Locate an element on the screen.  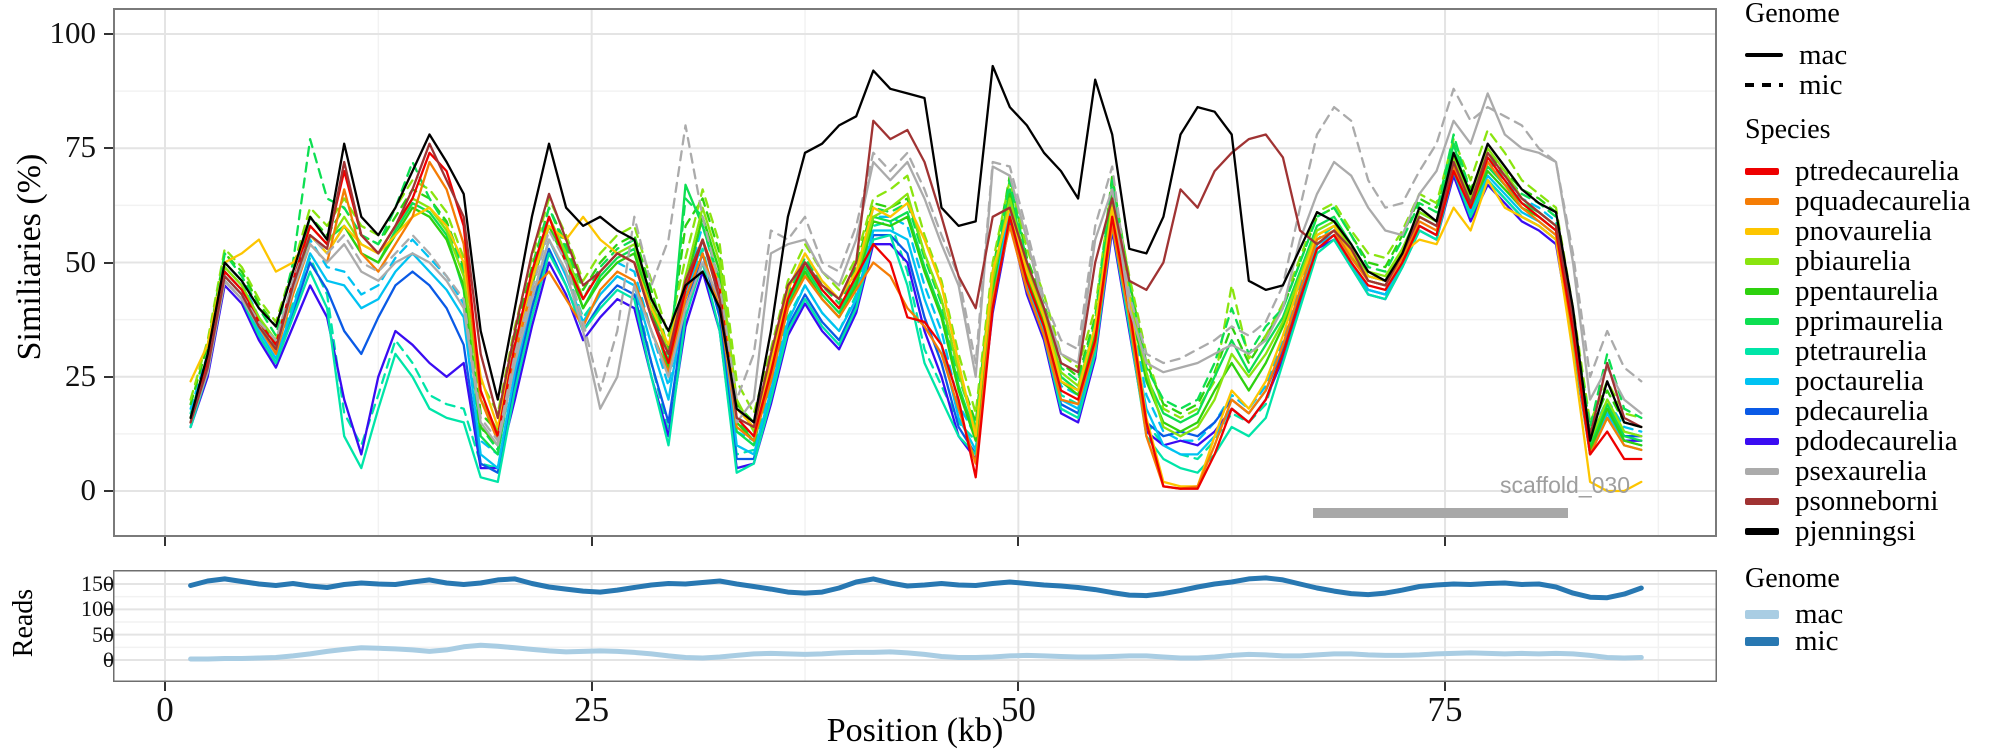
panel-border is located at coordinates (915, 626).